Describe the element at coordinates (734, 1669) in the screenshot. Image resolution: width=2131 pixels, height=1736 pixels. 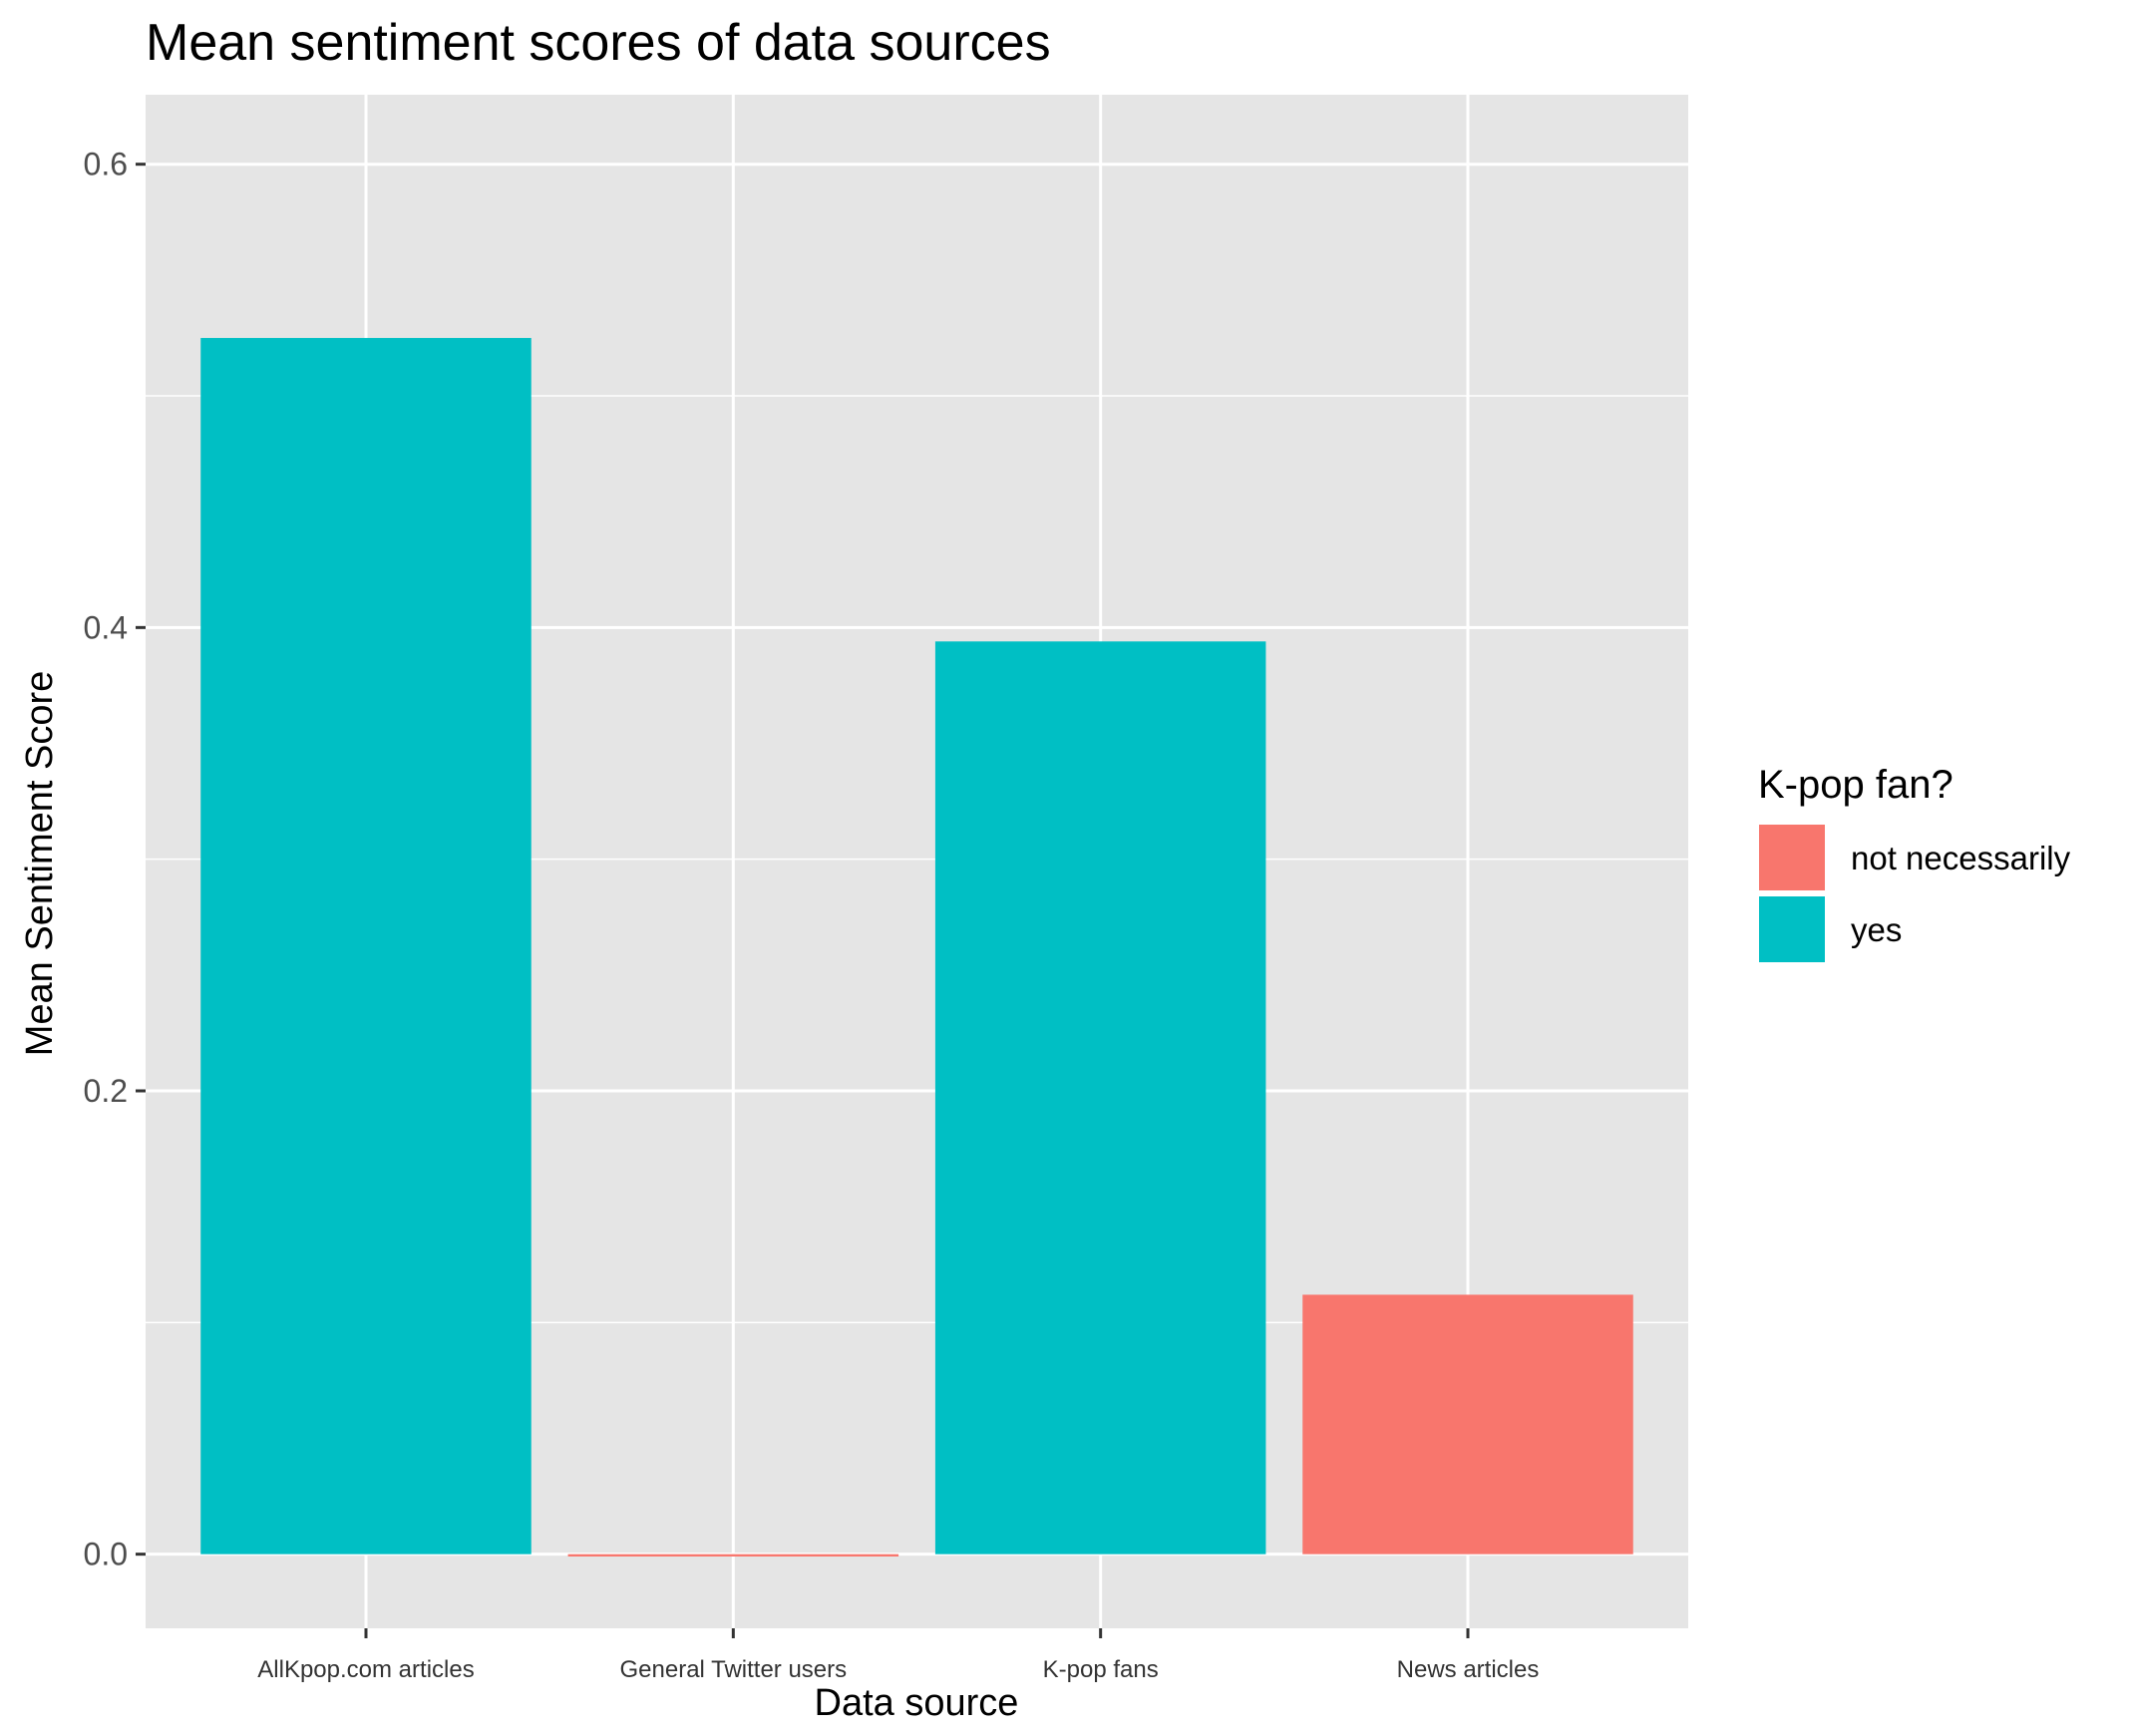
I see `x-tick-label: General Twitter users` at that location.